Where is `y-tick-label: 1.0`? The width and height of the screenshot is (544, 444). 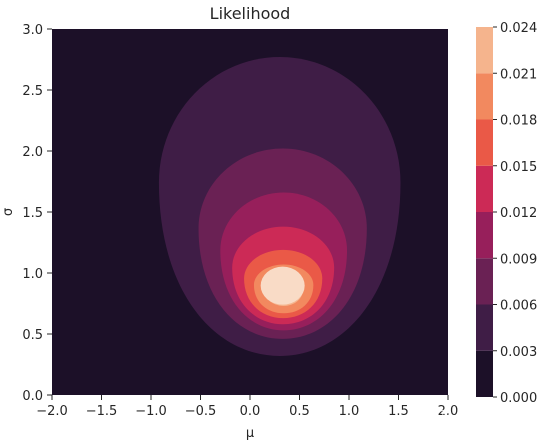 y-tick-label: 1.0 is located at coordinates (32, 274).